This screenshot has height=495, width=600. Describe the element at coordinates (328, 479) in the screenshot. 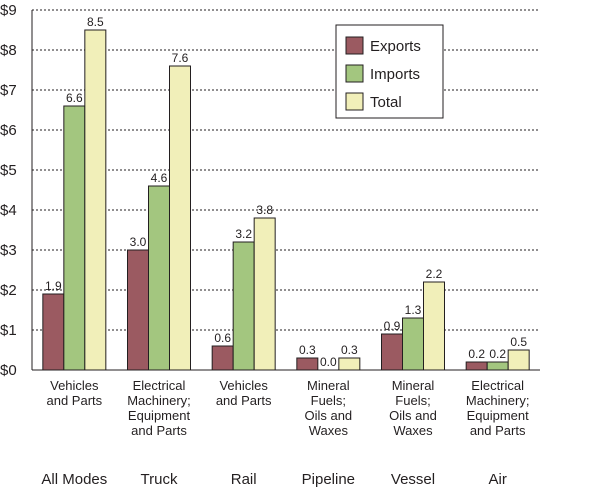

I see `mode-label: Pipeline` at that location.